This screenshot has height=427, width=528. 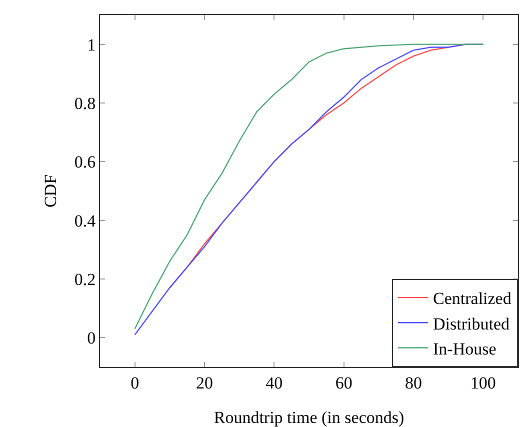 I want to click on legend-label: Distributed, so click(x=471, y=324).